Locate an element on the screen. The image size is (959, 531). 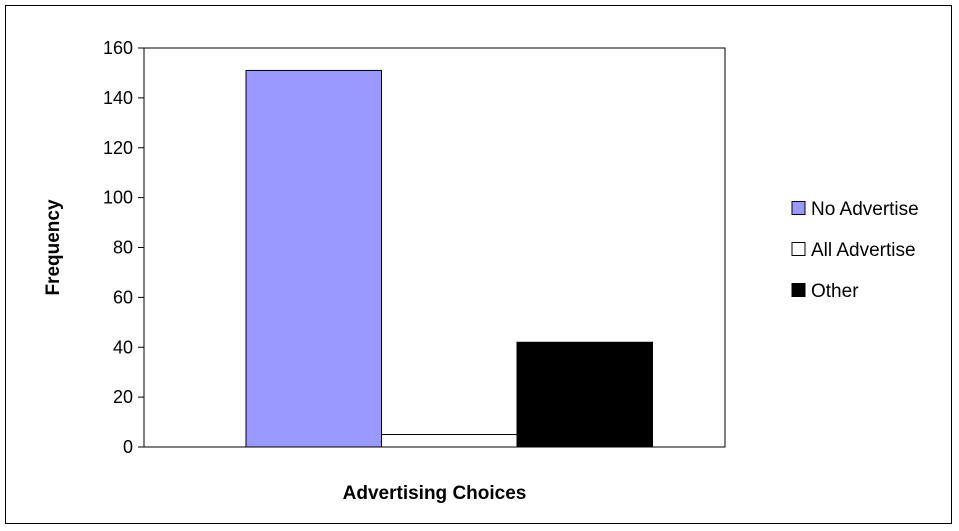
legend-label: All Advertise is located at coordinates (863, 250).